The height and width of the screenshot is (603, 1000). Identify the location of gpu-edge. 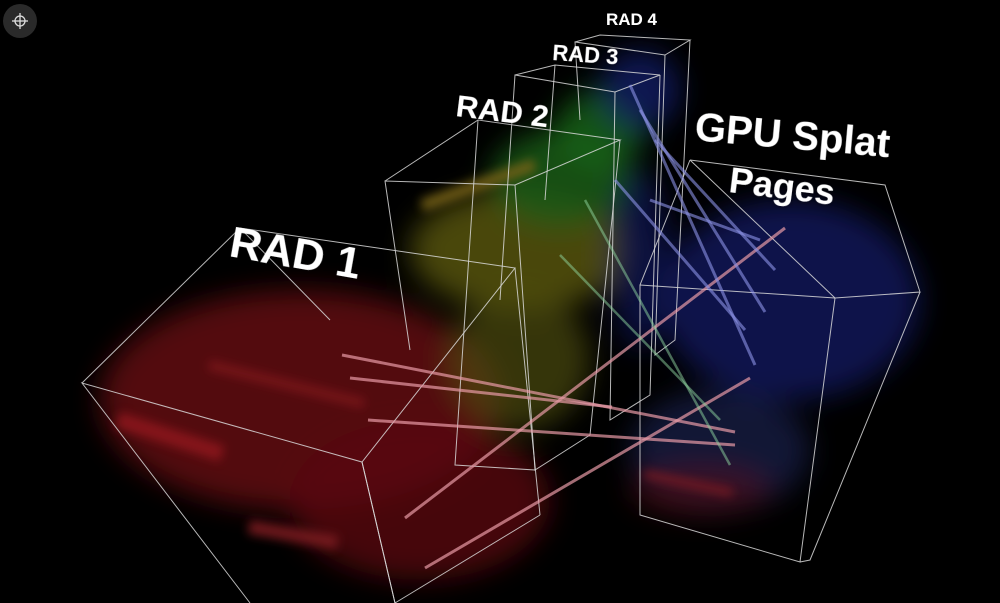
(737, 291).